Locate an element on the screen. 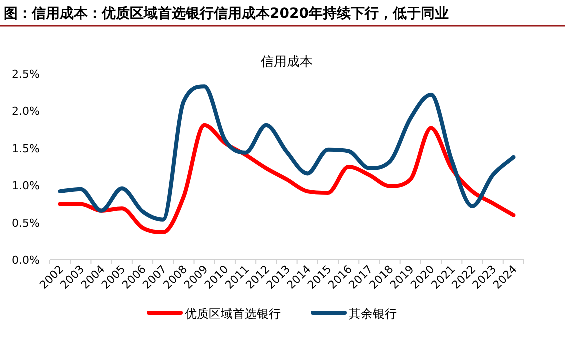 This screenshot has width=565, height=363. y-tick-label: 0.5% is located at coordinates (26, 223).